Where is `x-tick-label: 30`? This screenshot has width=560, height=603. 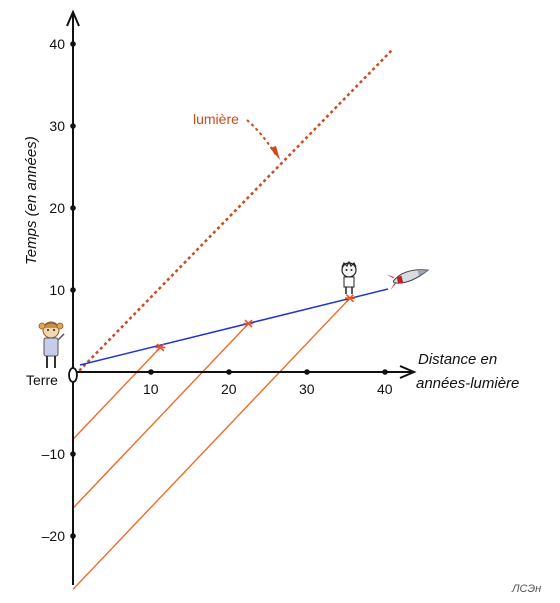 x-tick-label: 30 is located at coordinates (307, 389).